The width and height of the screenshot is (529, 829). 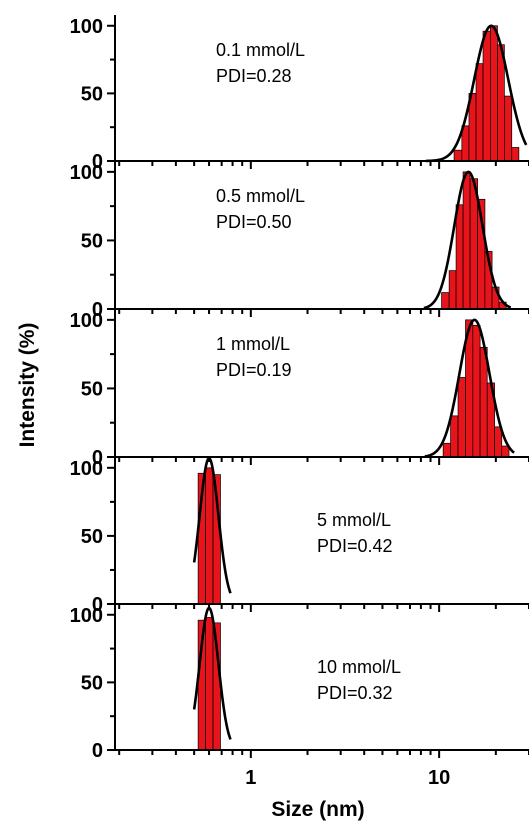 I want to click on panel-annotation: PDI=0.42, so click(x=355, y=546).